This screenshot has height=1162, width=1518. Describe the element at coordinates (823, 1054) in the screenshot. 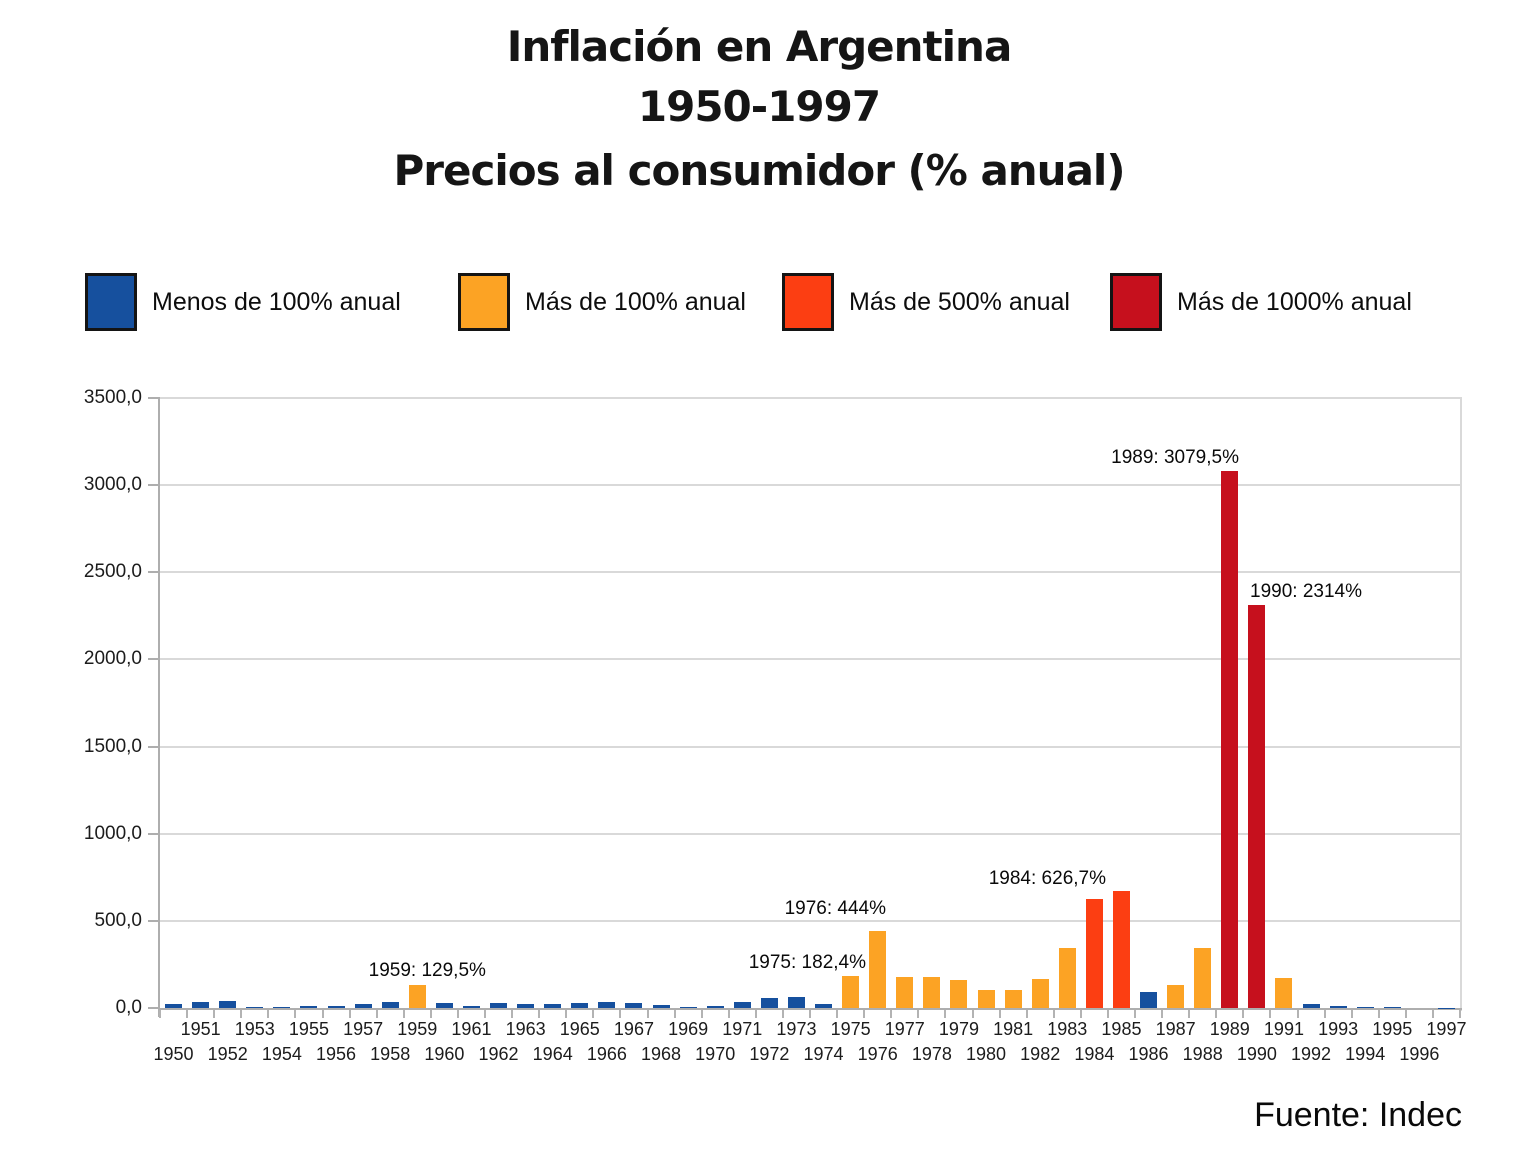

I see `x-axis-label-1974: 1974` at that location.